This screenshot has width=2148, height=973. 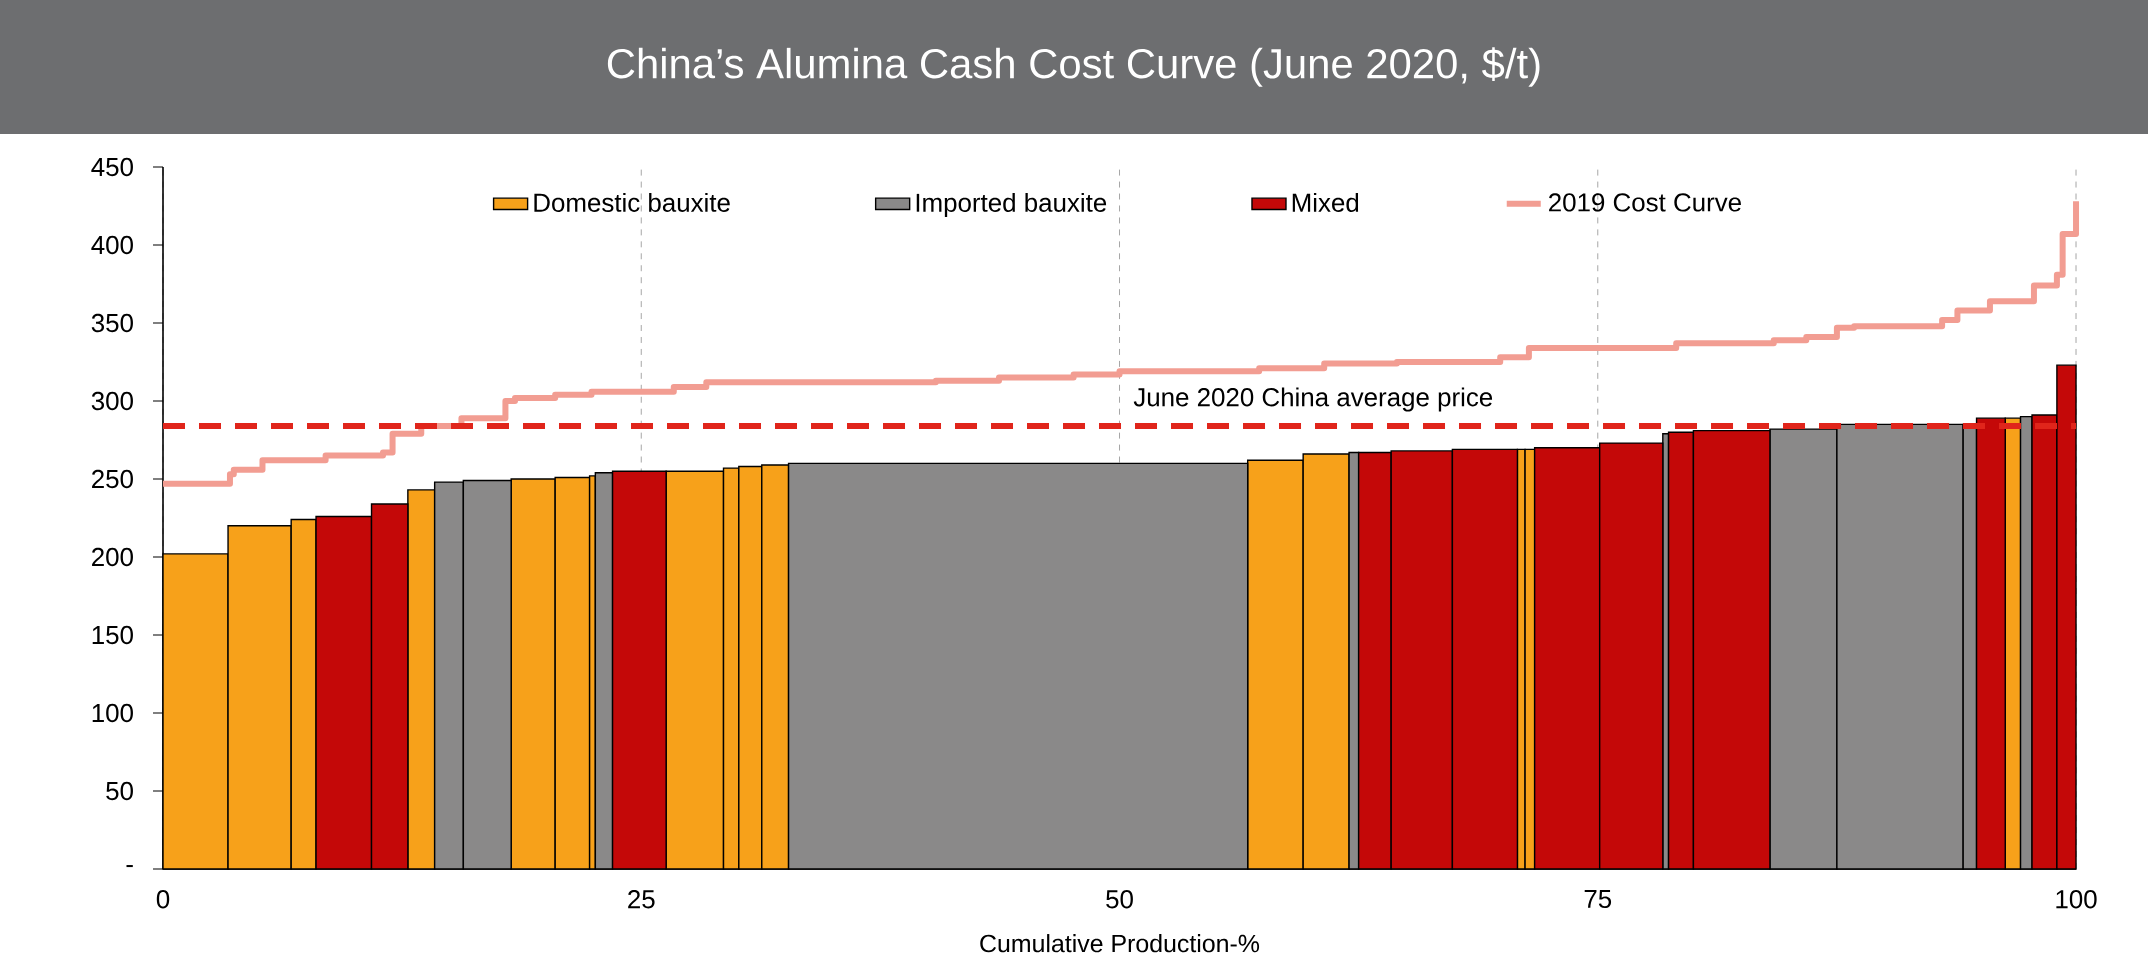 I want to click on y-tick-label: -, so click(x=129, y=866).